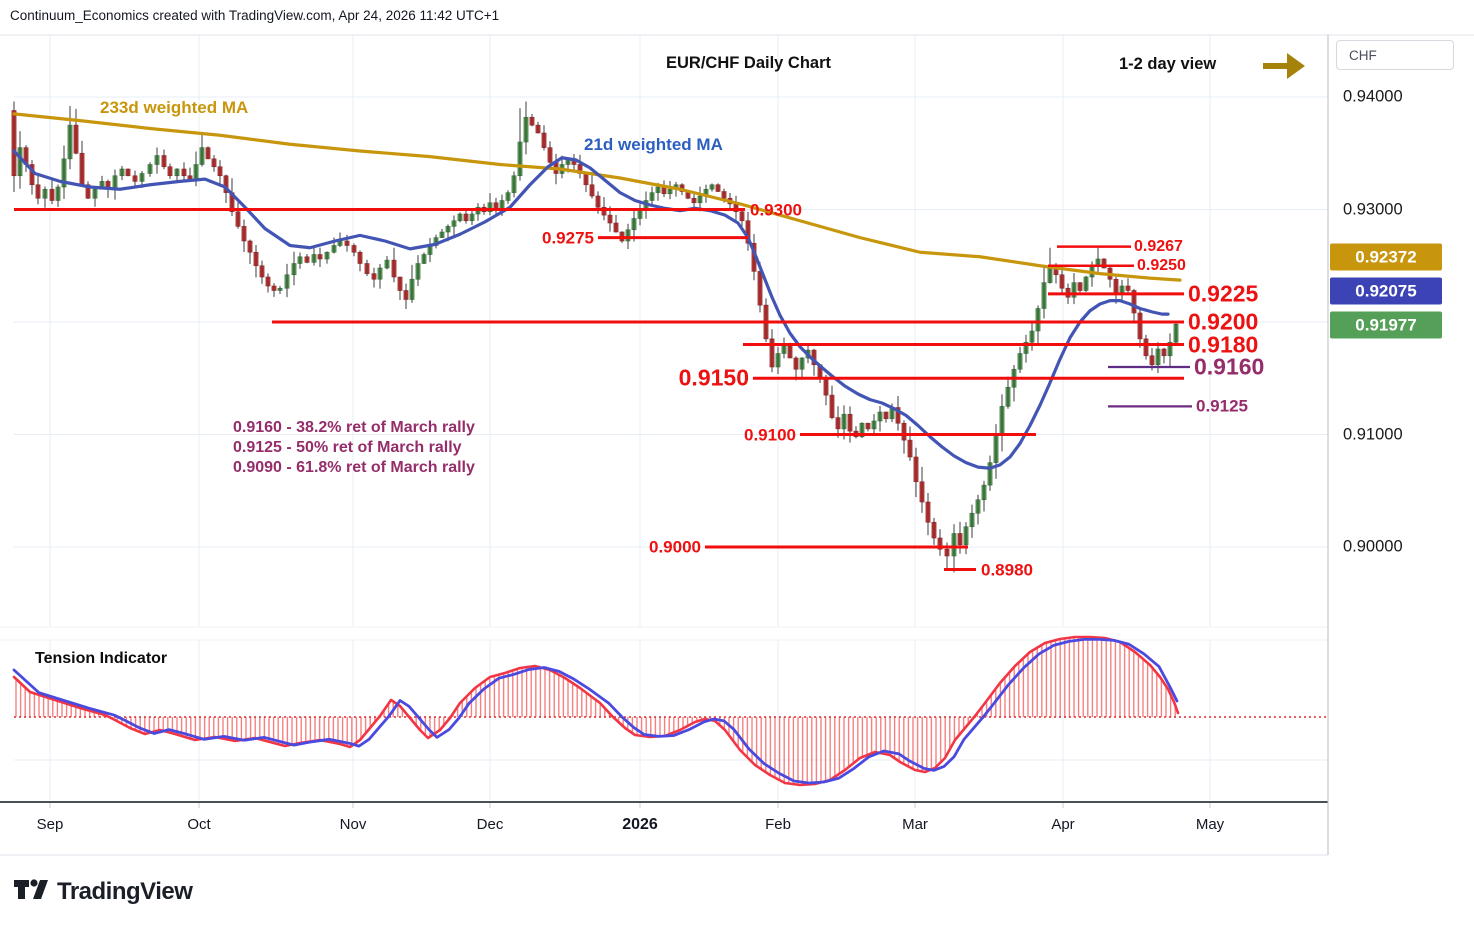  Describe the element at coordinates (174, 107) in the screenshot. I see `ma233-label: 233d weighted MA` at that location.